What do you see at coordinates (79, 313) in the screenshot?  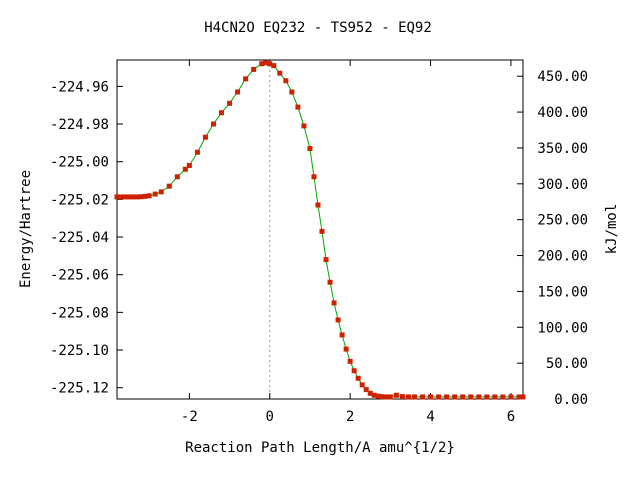 I see `y-tick-label: -225.08` at bounding box center [79, 313].